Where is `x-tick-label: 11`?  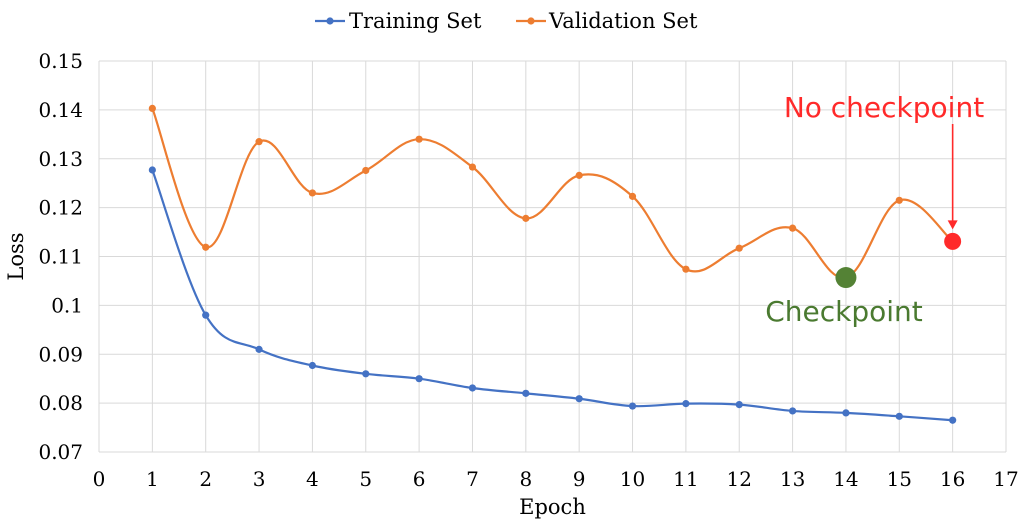 x-tick-label: 11 is located at coordinates (685, 479).